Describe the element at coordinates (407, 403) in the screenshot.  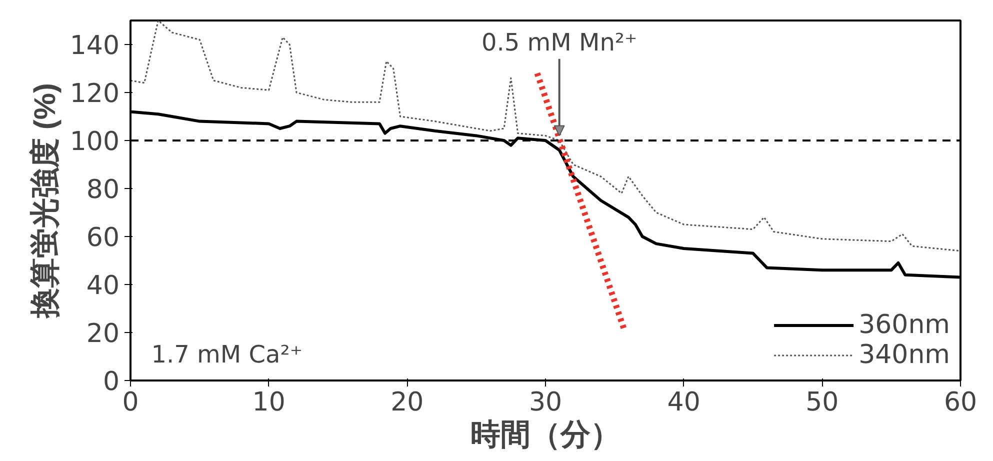
I see `x-tick-label: 20` at that location.